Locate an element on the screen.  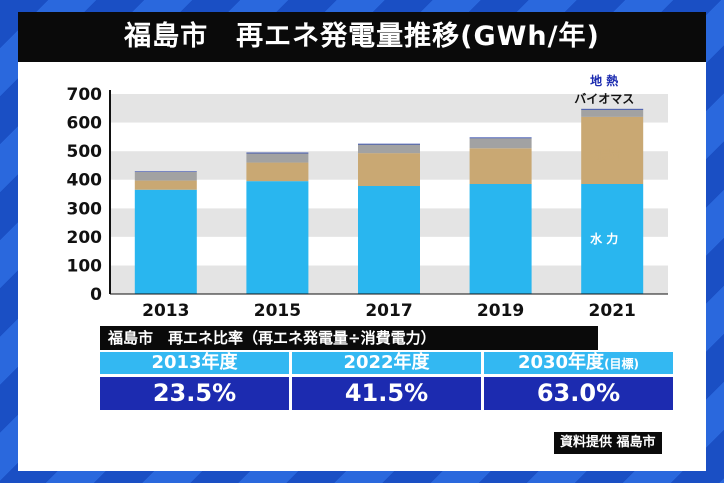
ratio-year: 2030年度(目標) is located at coordinates (578, 363).